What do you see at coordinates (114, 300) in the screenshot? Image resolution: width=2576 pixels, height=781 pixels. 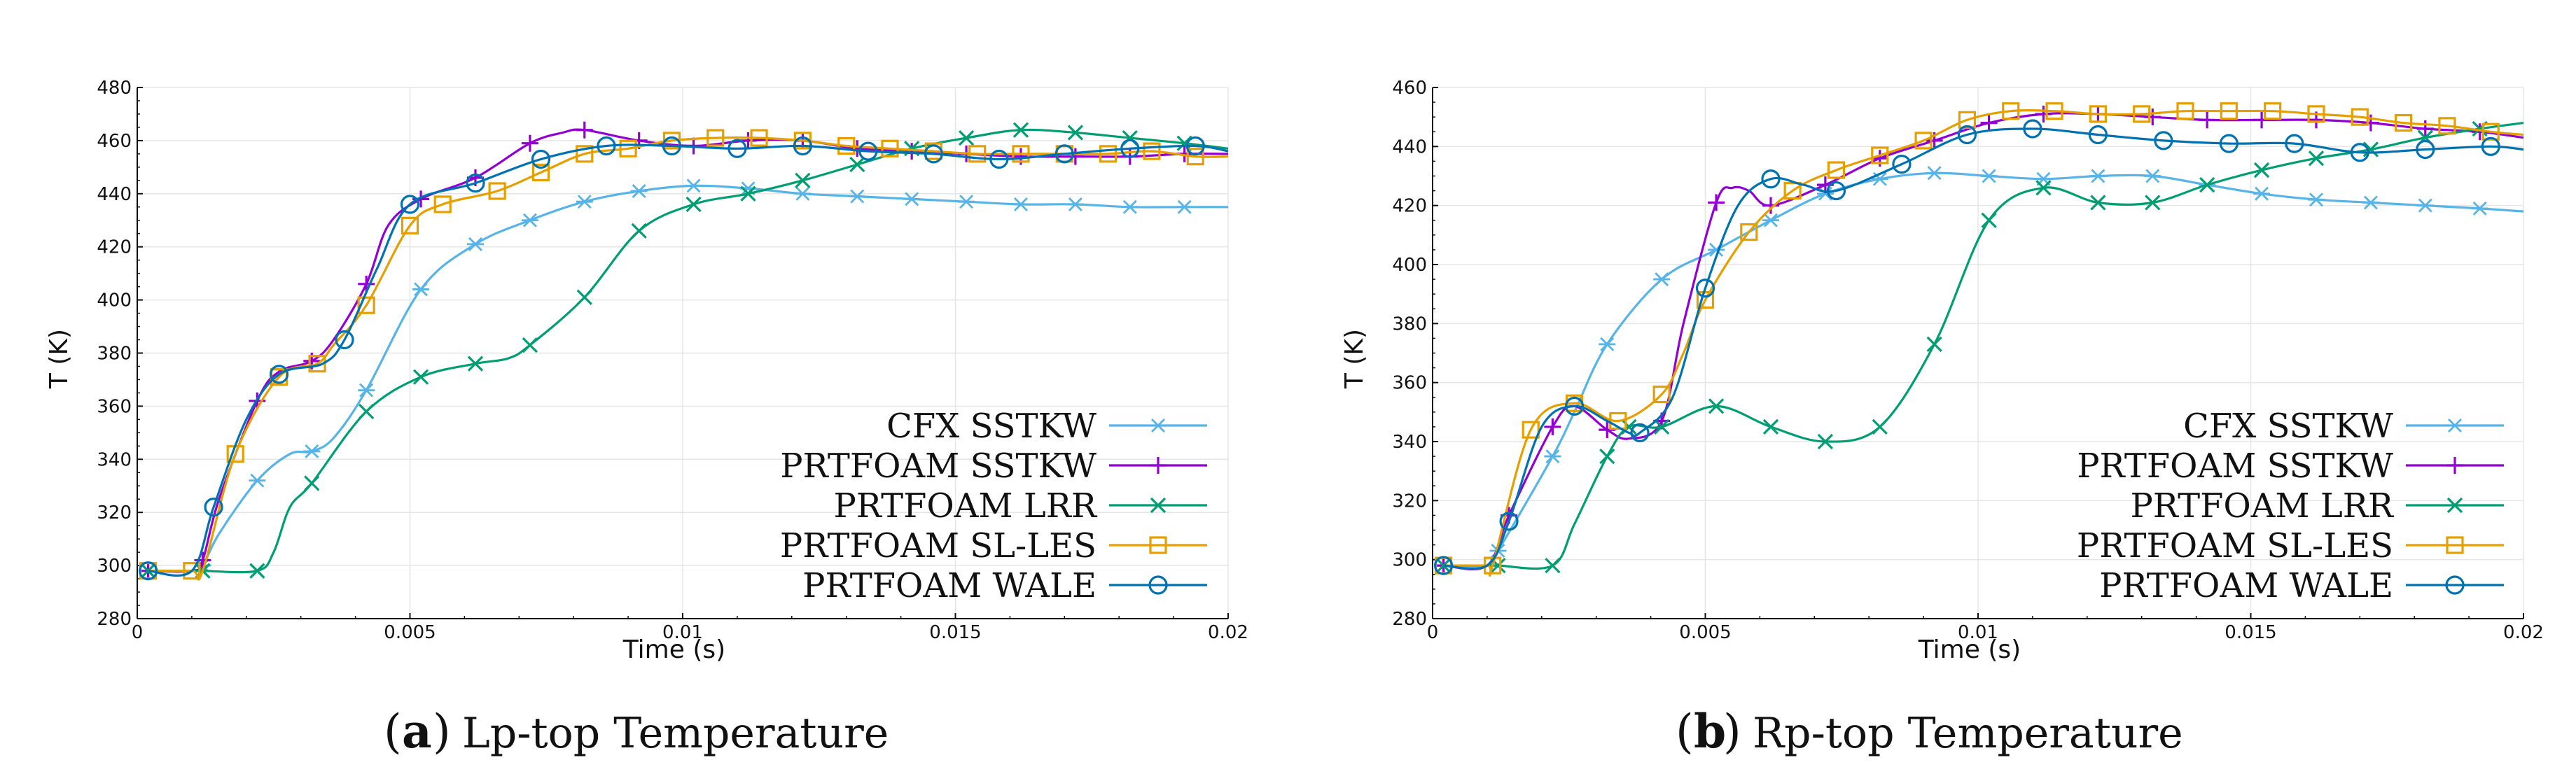 I see `y-tick-label: 400` at bounding box center [114, 300].